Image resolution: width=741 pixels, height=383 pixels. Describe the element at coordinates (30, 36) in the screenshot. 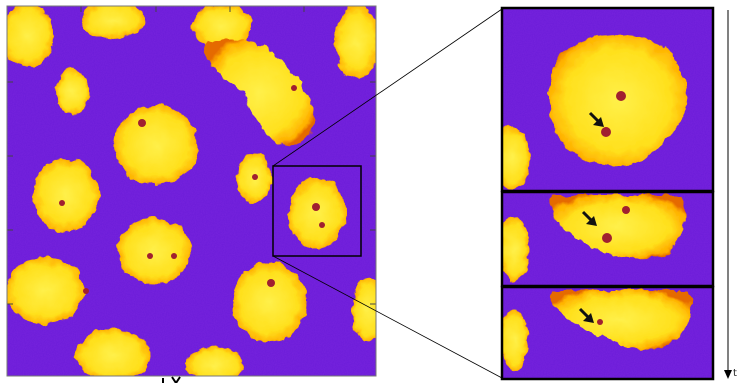

I see `domain-top-left` at that location.